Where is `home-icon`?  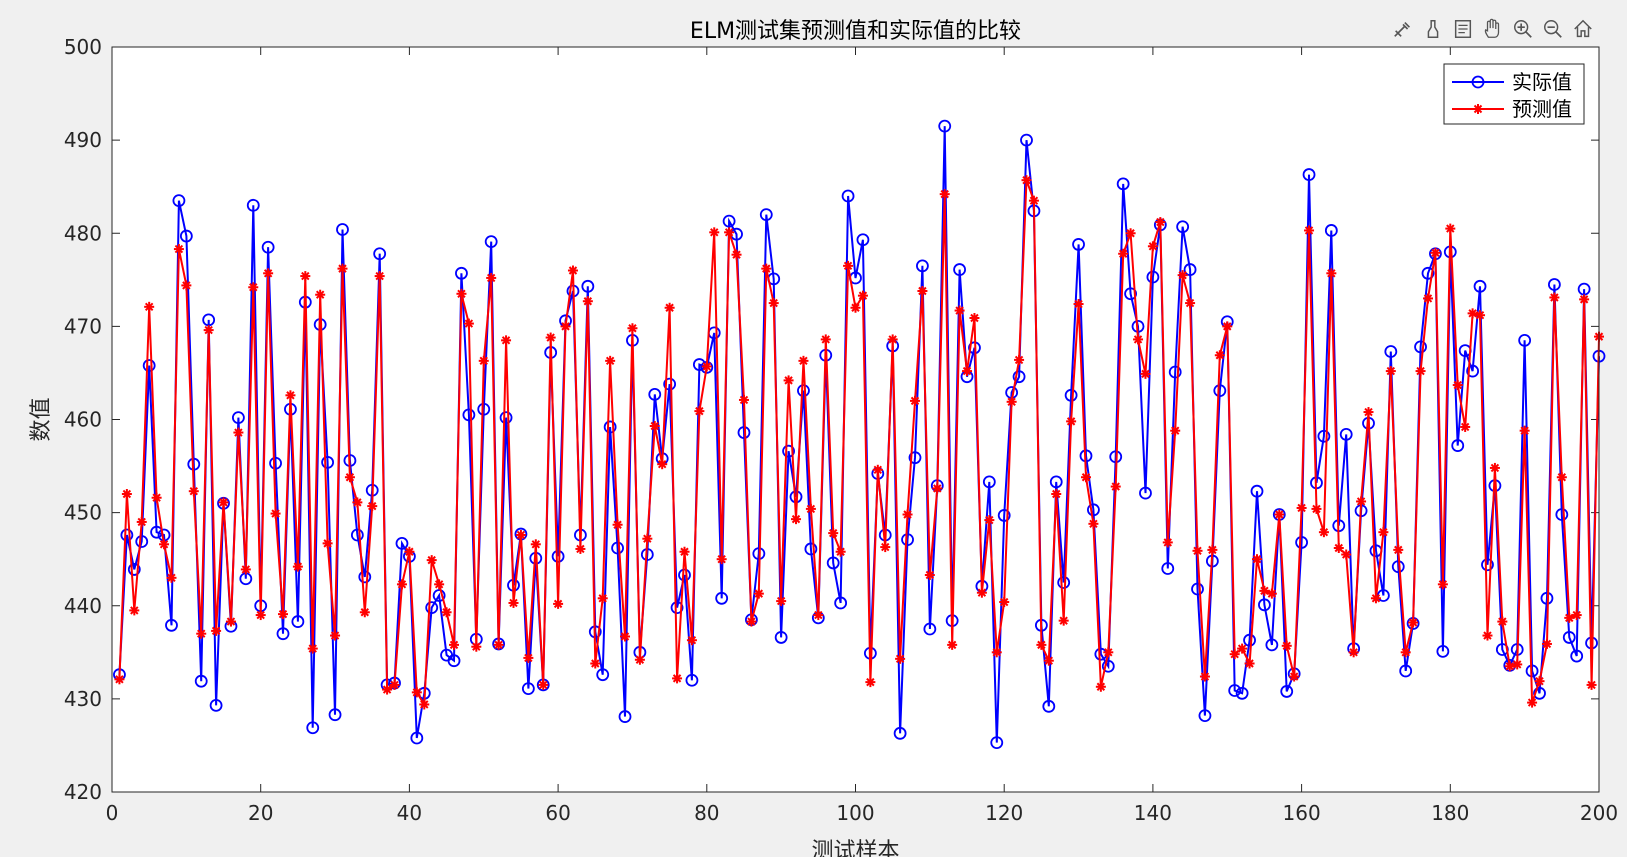 home-icon is located at coordinates (1583, 29).